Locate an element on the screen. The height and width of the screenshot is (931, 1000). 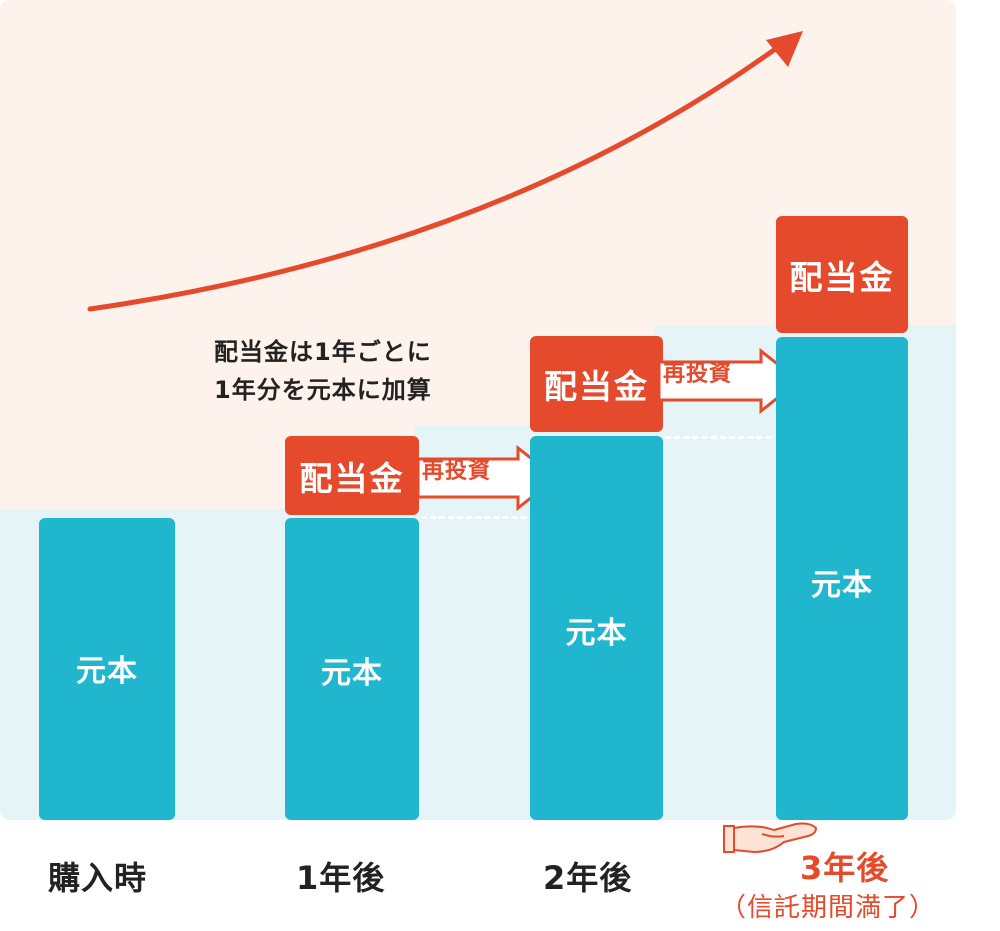
open-hand-icon is located at coordinates (770, 837).